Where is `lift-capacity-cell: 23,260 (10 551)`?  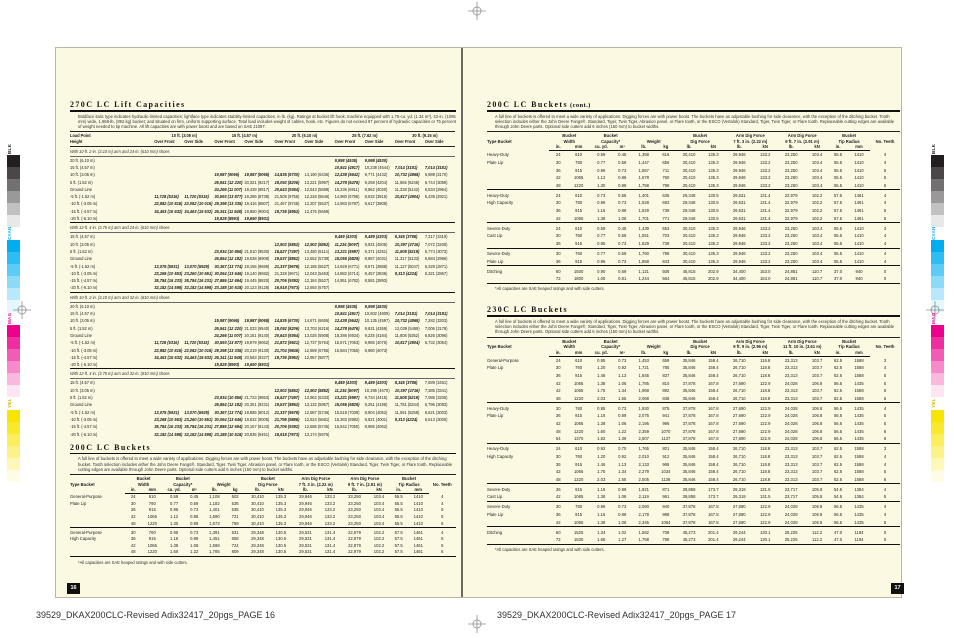 lift-capacity-cell: 23,260 (10 551) is located at coordinates (198, 273).